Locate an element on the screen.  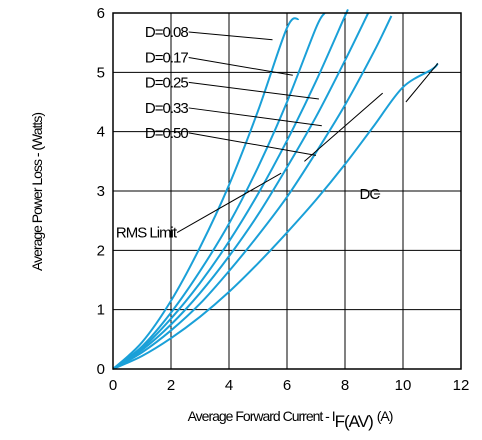
x-axis-title: Average Forward Current - IF(AV) (A) is located at coordinates (290, 419).